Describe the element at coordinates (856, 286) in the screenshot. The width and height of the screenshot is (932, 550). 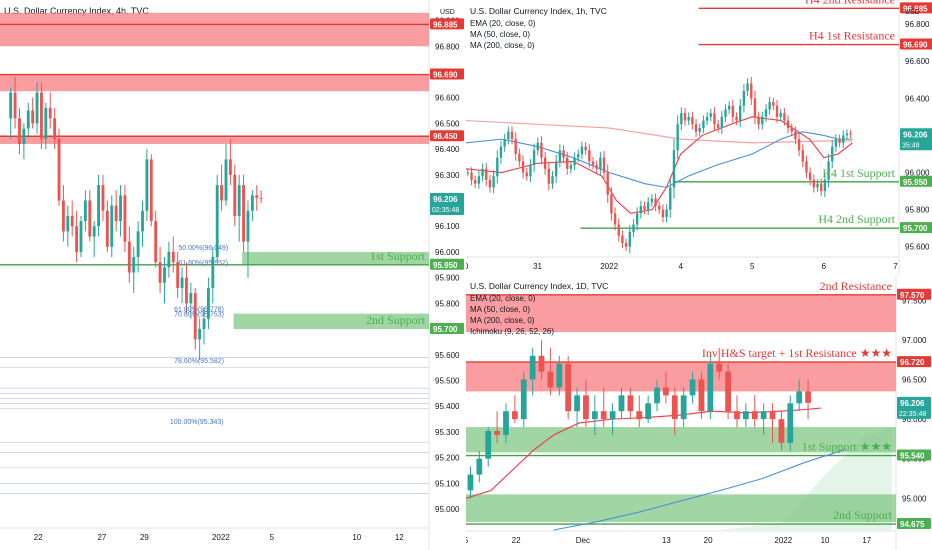
I see `level-text: 2nd Resistance` at that location.